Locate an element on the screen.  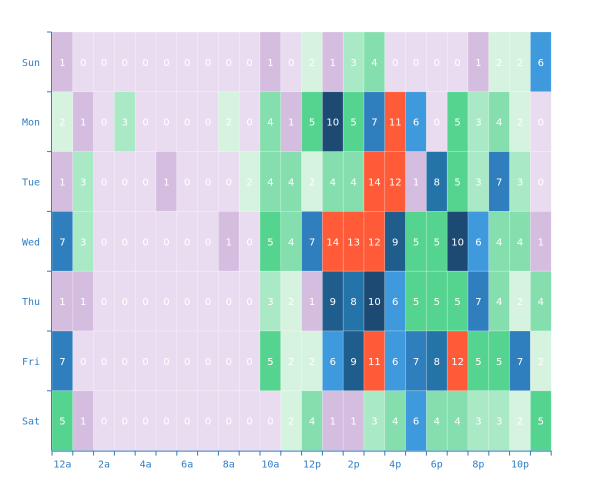
heatmap-cell-sat-11p is located at coordinates (541, 420).